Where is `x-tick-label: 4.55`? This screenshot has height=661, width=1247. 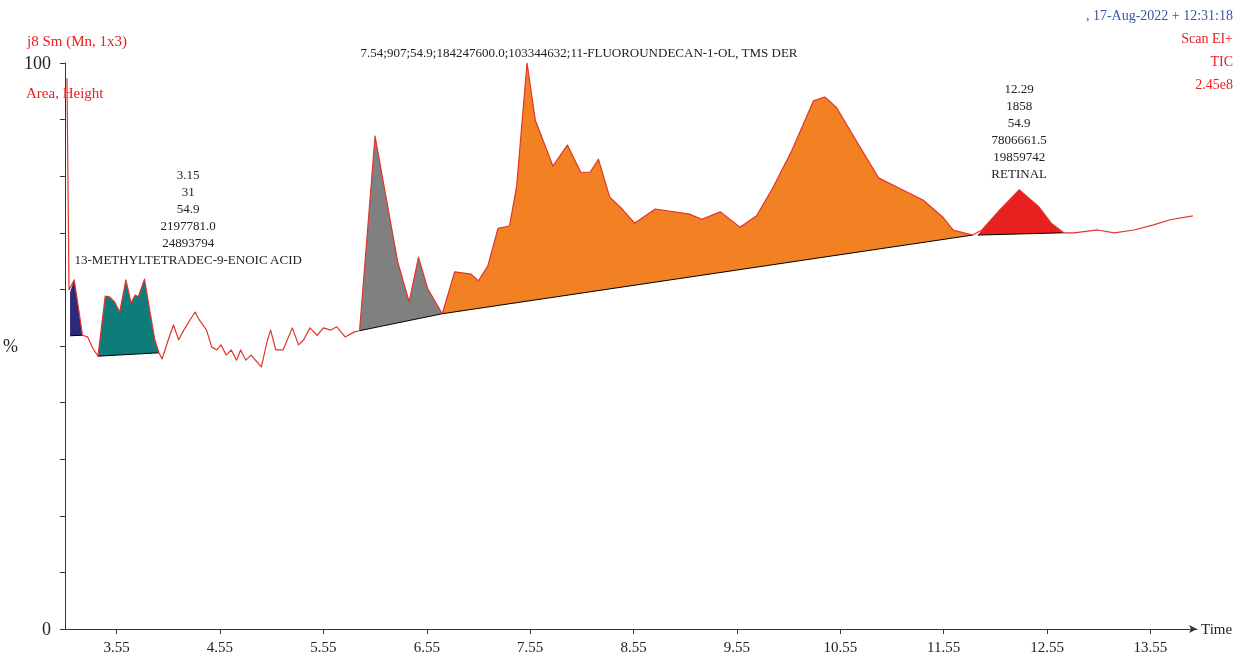
x-tick-label: 4.55 is located at coordinates (220, 646).